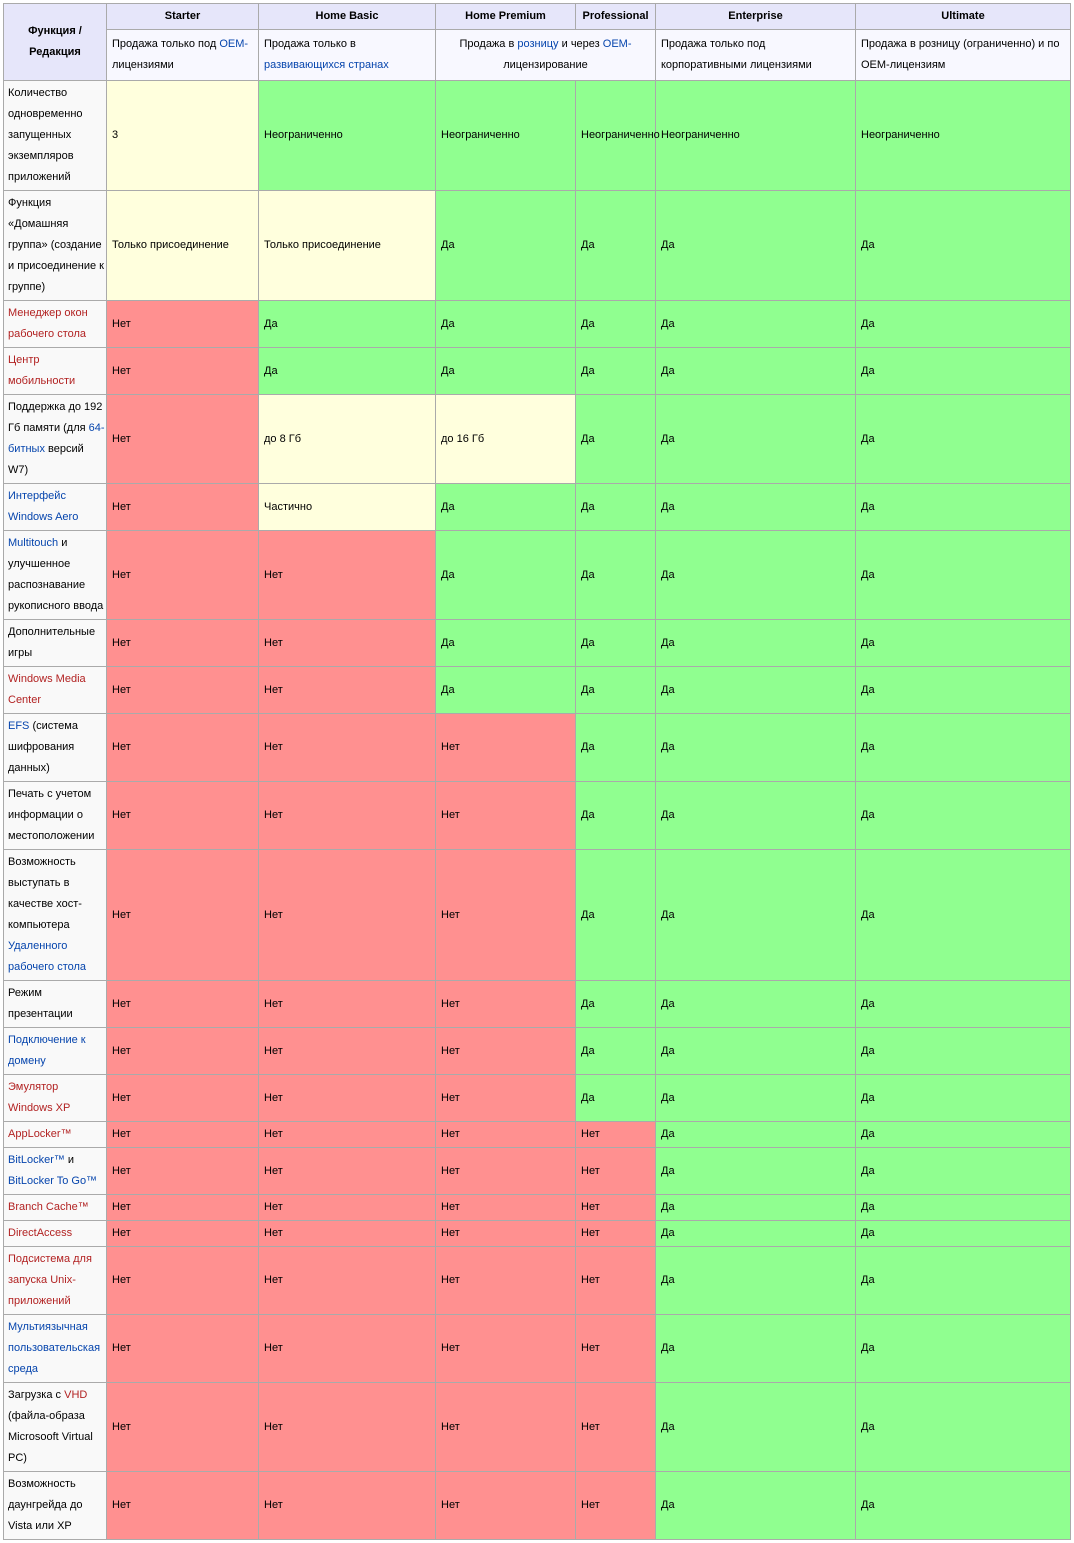  I want to click on wiki-link: Интерфейс Windows Aero, so click(43, 506).